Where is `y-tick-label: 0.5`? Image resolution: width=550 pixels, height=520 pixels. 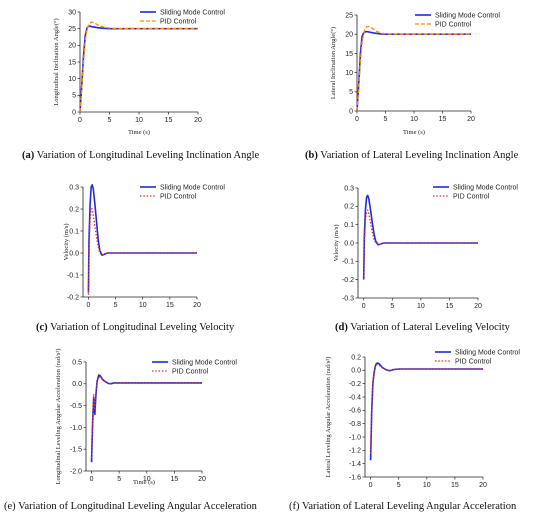
y-tick-label: 0.5 is located at coordinates (77, 362).